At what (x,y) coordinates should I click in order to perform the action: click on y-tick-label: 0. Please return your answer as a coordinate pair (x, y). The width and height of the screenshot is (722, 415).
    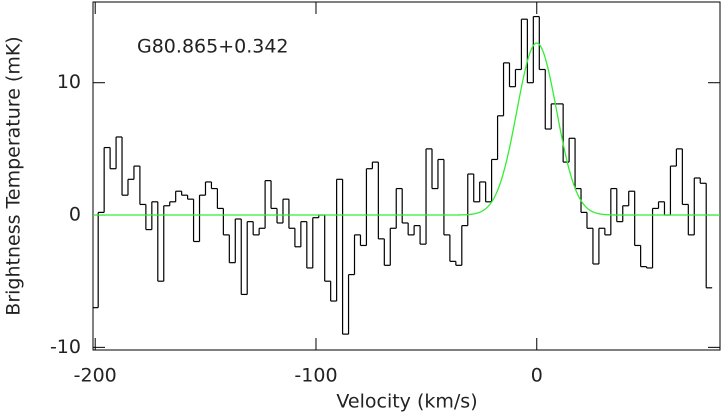
    Looking at the image, I should click on (75, 215).